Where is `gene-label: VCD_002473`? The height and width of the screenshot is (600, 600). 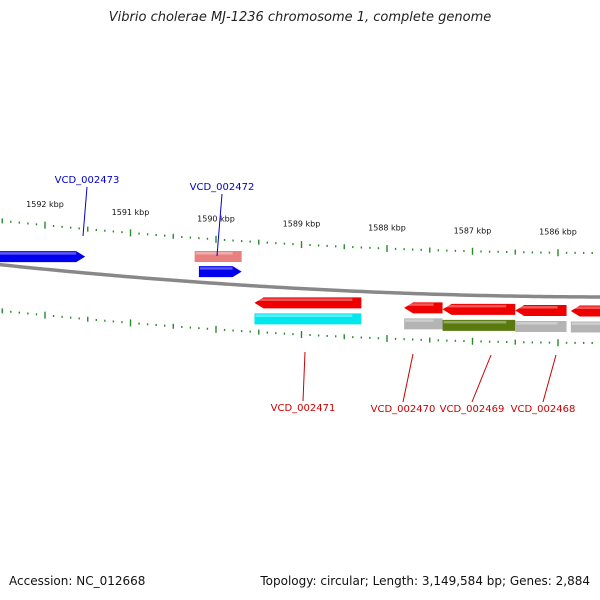 gene-label: VCD_002473 is located at coordinates (87, 180).